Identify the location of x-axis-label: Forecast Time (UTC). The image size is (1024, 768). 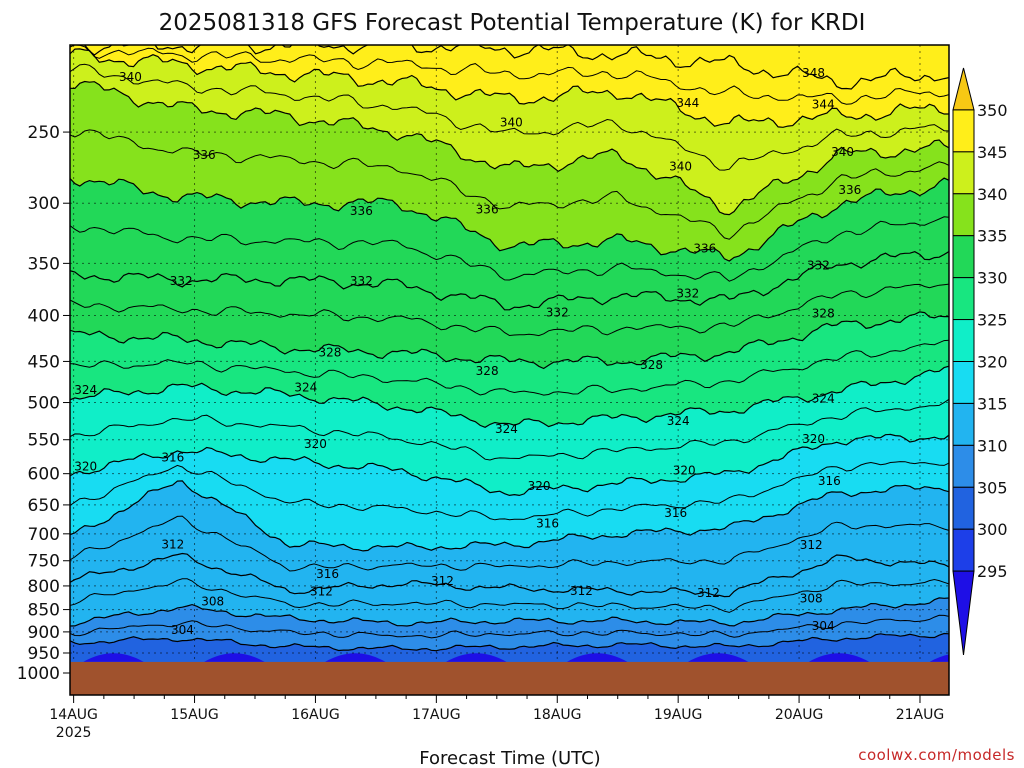
(509, 758).